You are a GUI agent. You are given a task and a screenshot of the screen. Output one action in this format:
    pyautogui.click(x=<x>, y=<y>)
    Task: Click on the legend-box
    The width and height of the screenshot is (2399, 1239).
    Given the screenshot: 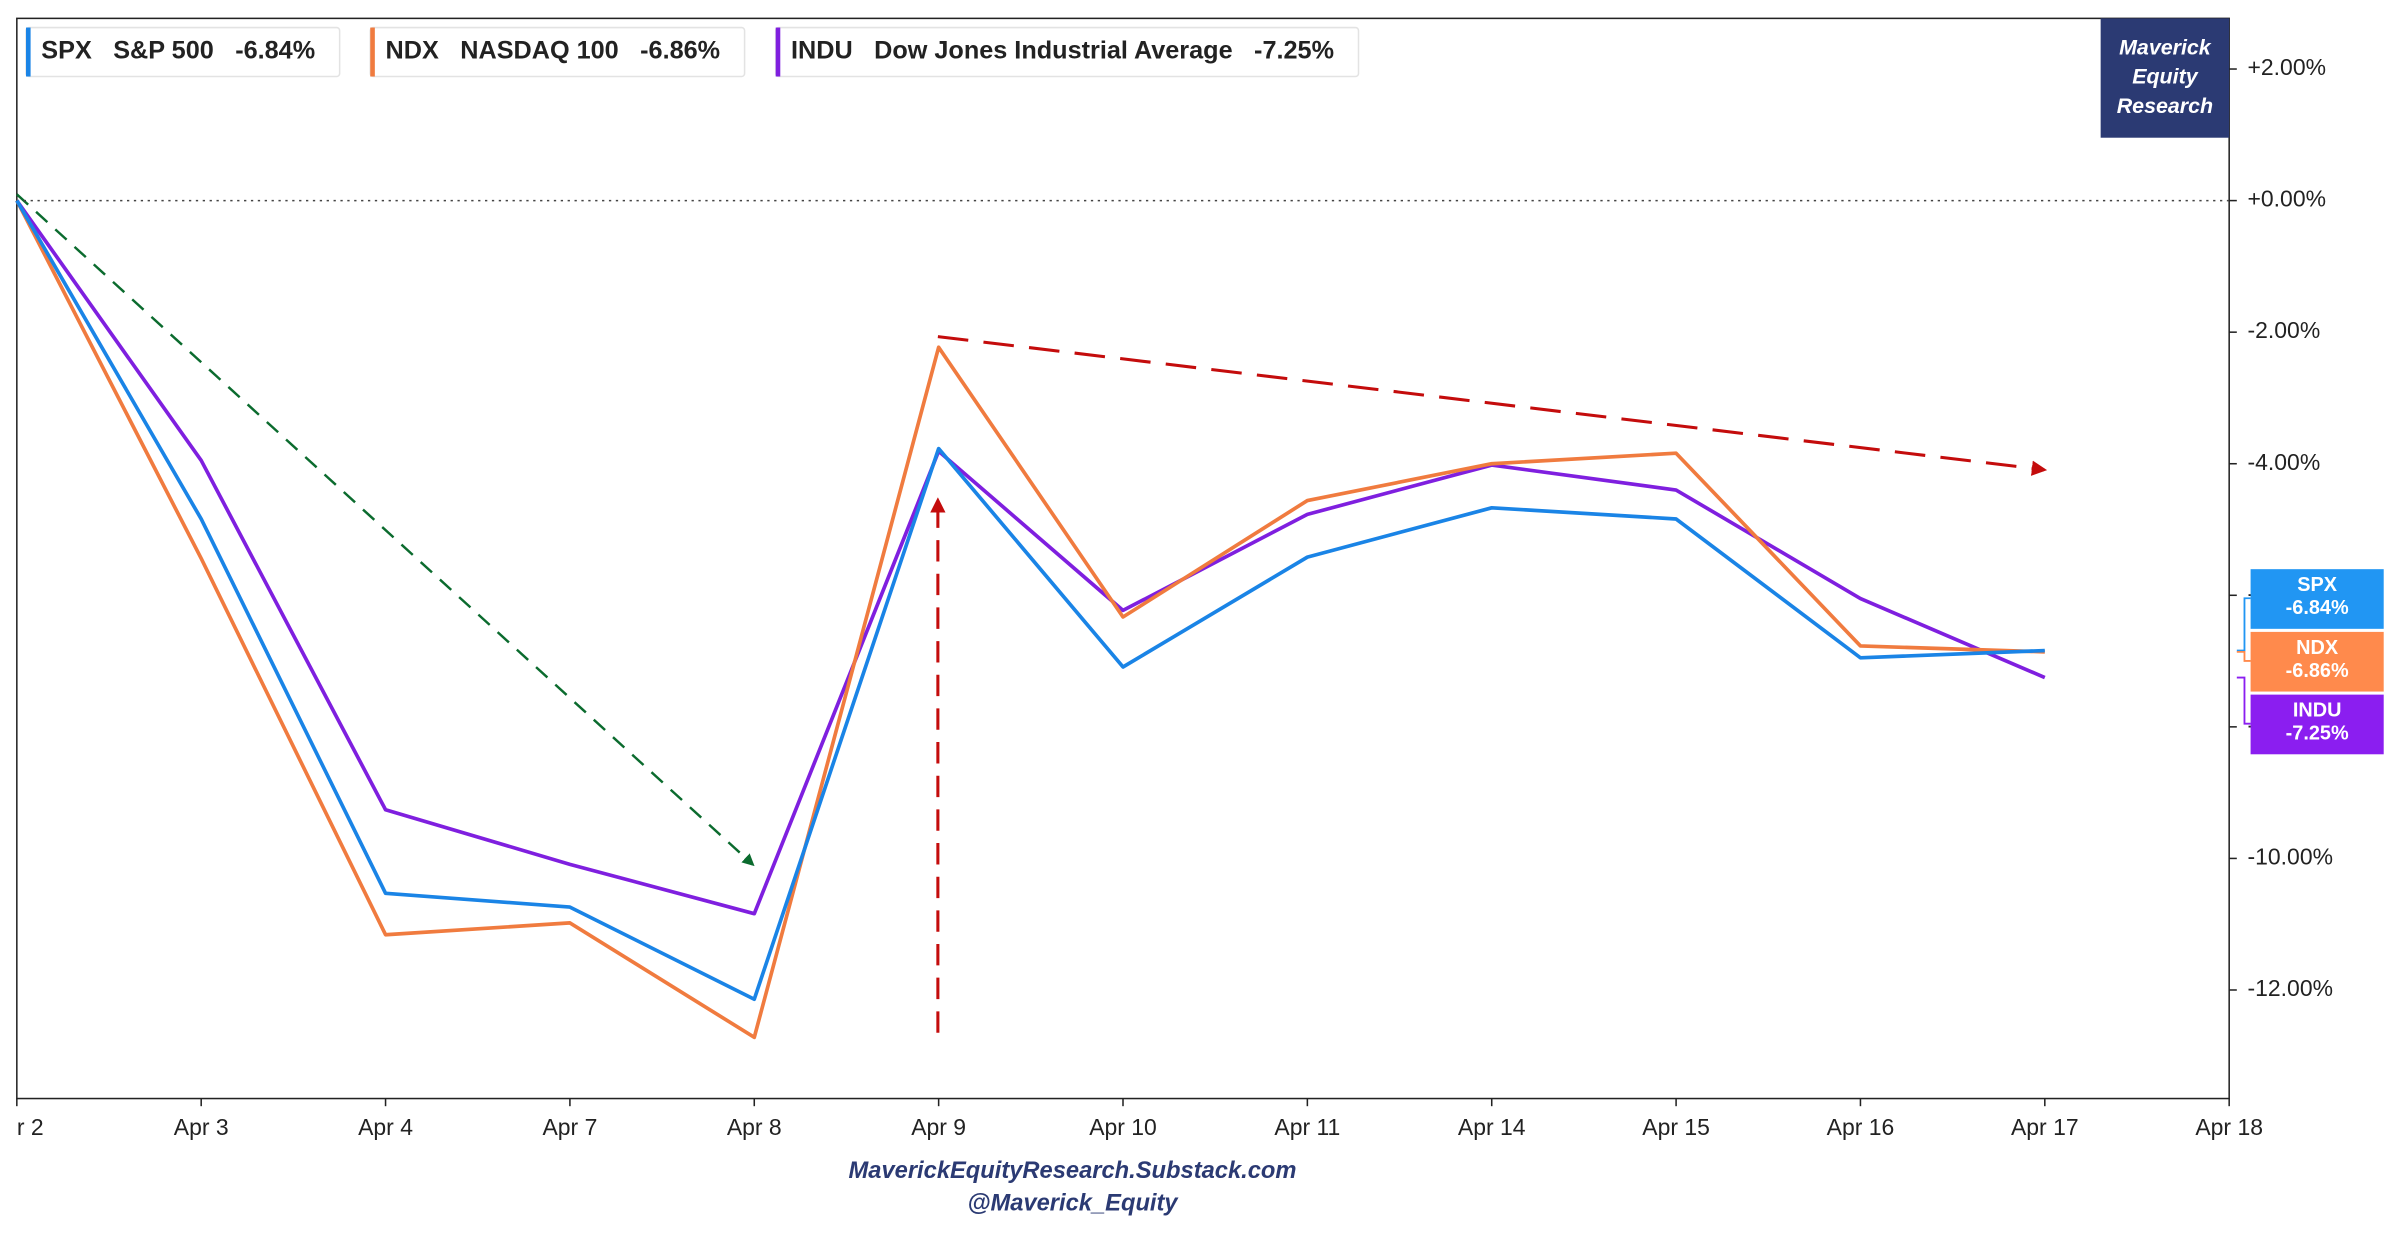 What is the action you would take?
    pyautogui.click(x=557, y=52)
    